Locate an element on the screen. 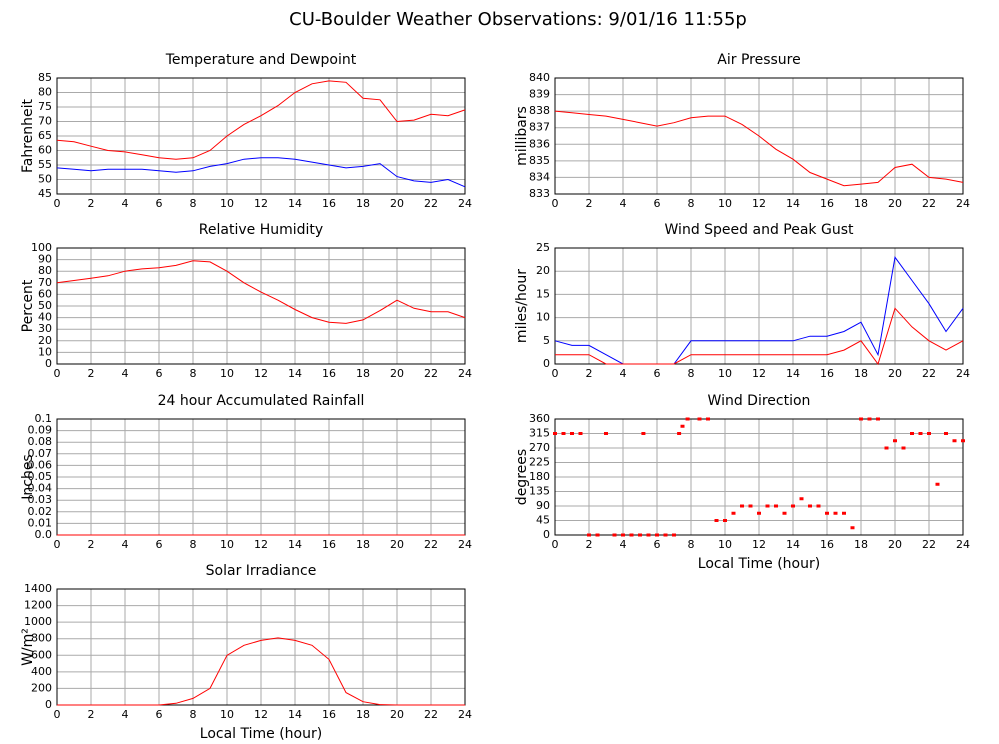 Image resolution: width=999 pixels, height=744 pixels. y-tick-label: 315 is located at coordinates (539, 433).